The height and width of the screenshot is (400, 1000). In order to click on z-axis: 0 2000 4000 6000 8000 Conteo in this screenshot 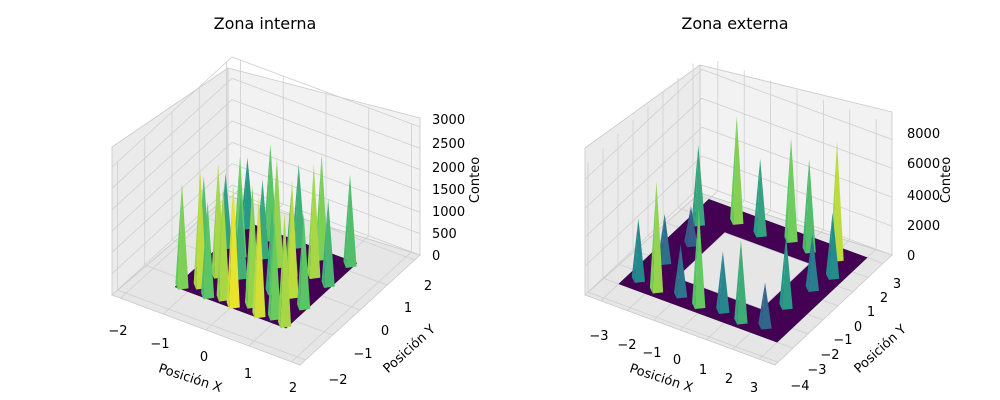, I will do `click(930, 195)`.